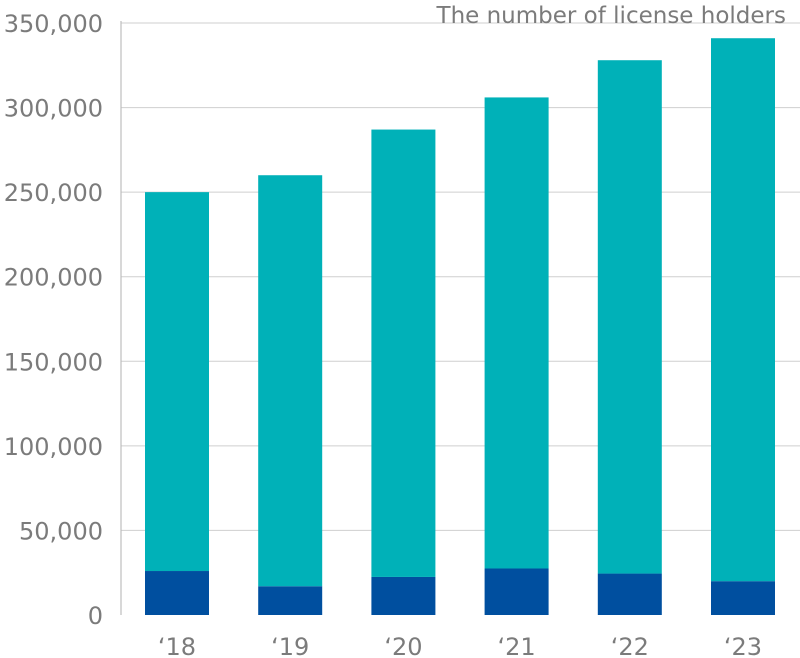 The width and height of the screenshot is (800, 658). Describe the element at coordinates (53, 362) in the screenshot. I see `y-tick-label: 150,000` at that location.